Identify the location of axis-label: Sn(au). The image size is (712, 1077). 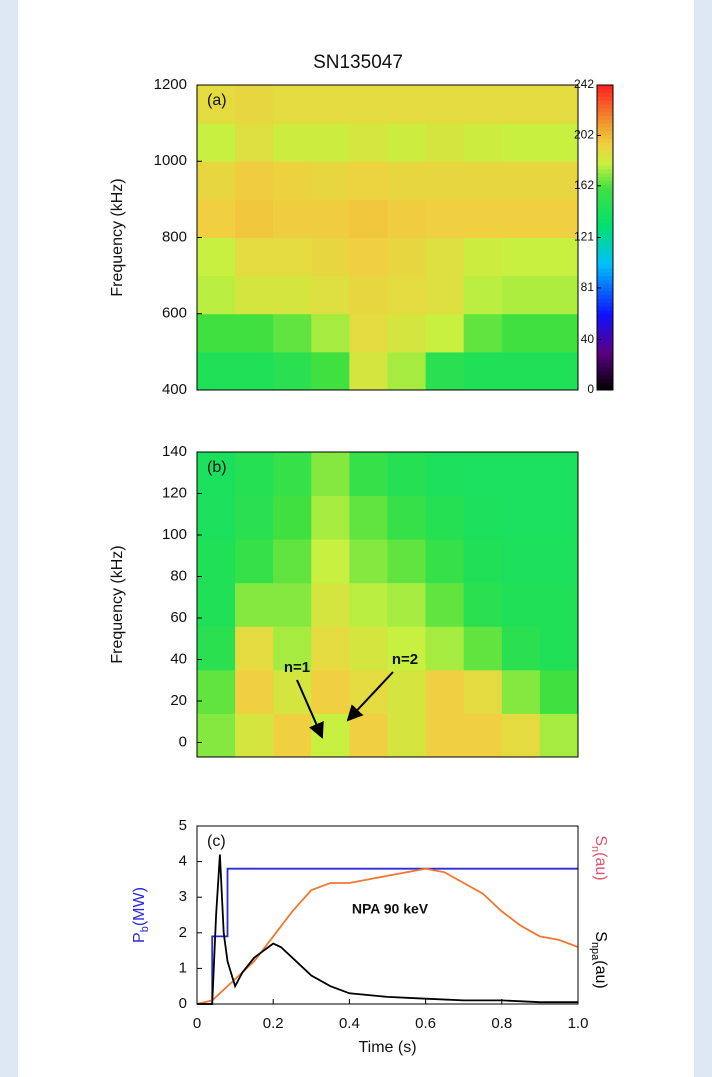
(599, 857).